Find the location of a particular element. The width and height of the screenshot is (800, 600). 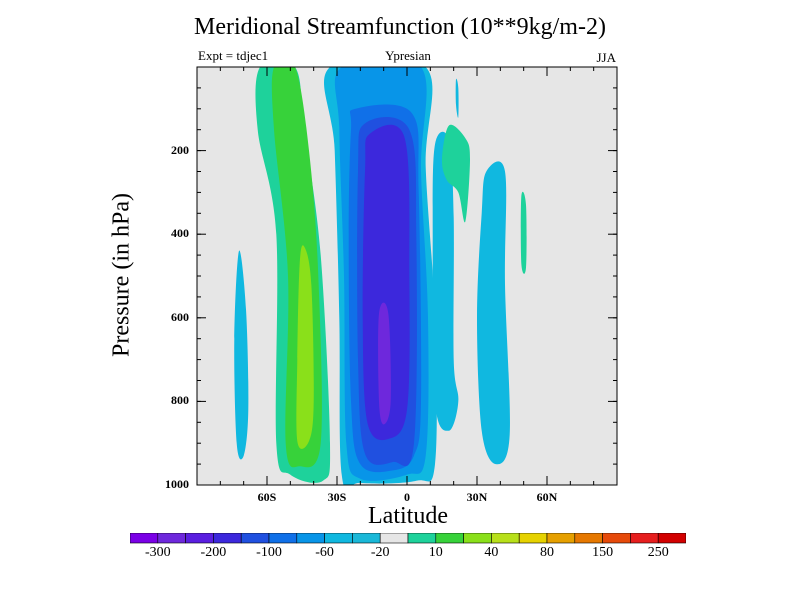

y-axis-label: Pressure (in hPa) is located at coordinates (121, 275).